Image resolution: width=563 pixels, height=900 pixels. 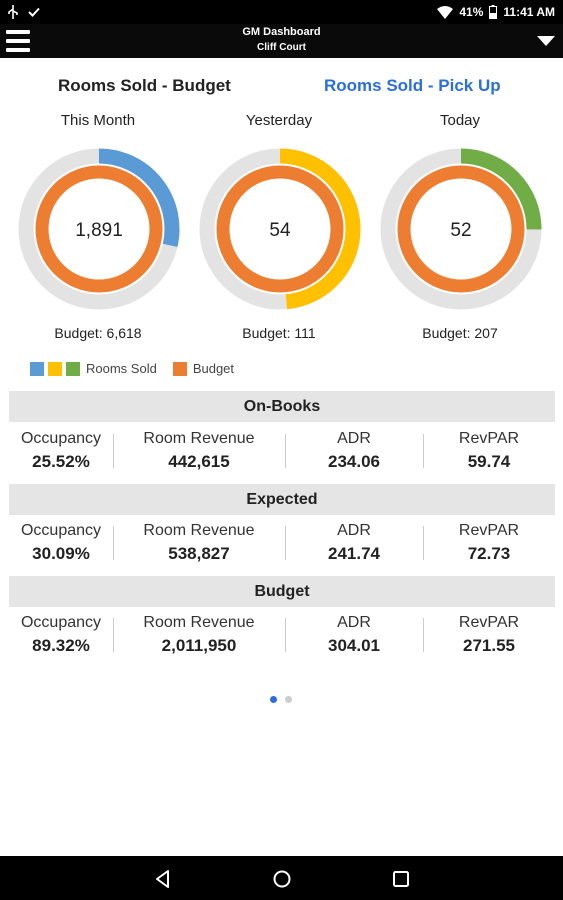 I want to click on gauge-label-this-month: This Month, so click(x=98, y=120).